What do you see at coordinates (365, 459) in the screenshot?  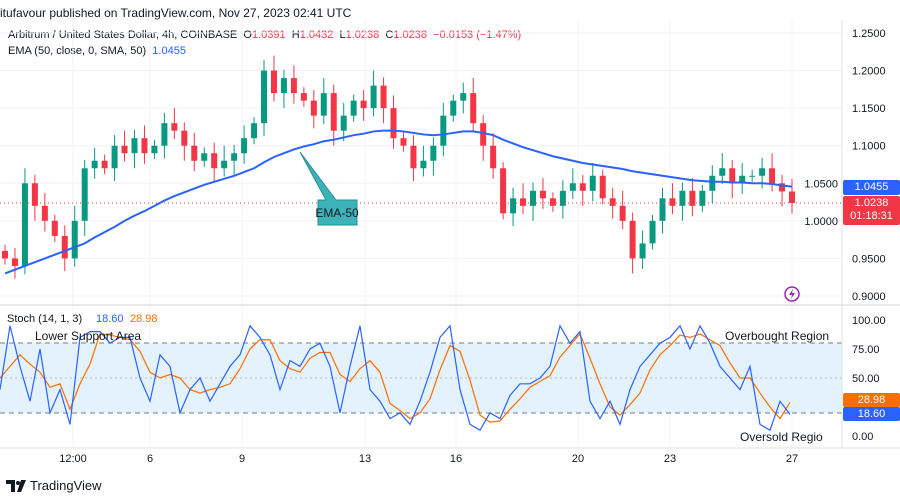 I see `time-tick-label: 13` at bounding box center [365, 459].